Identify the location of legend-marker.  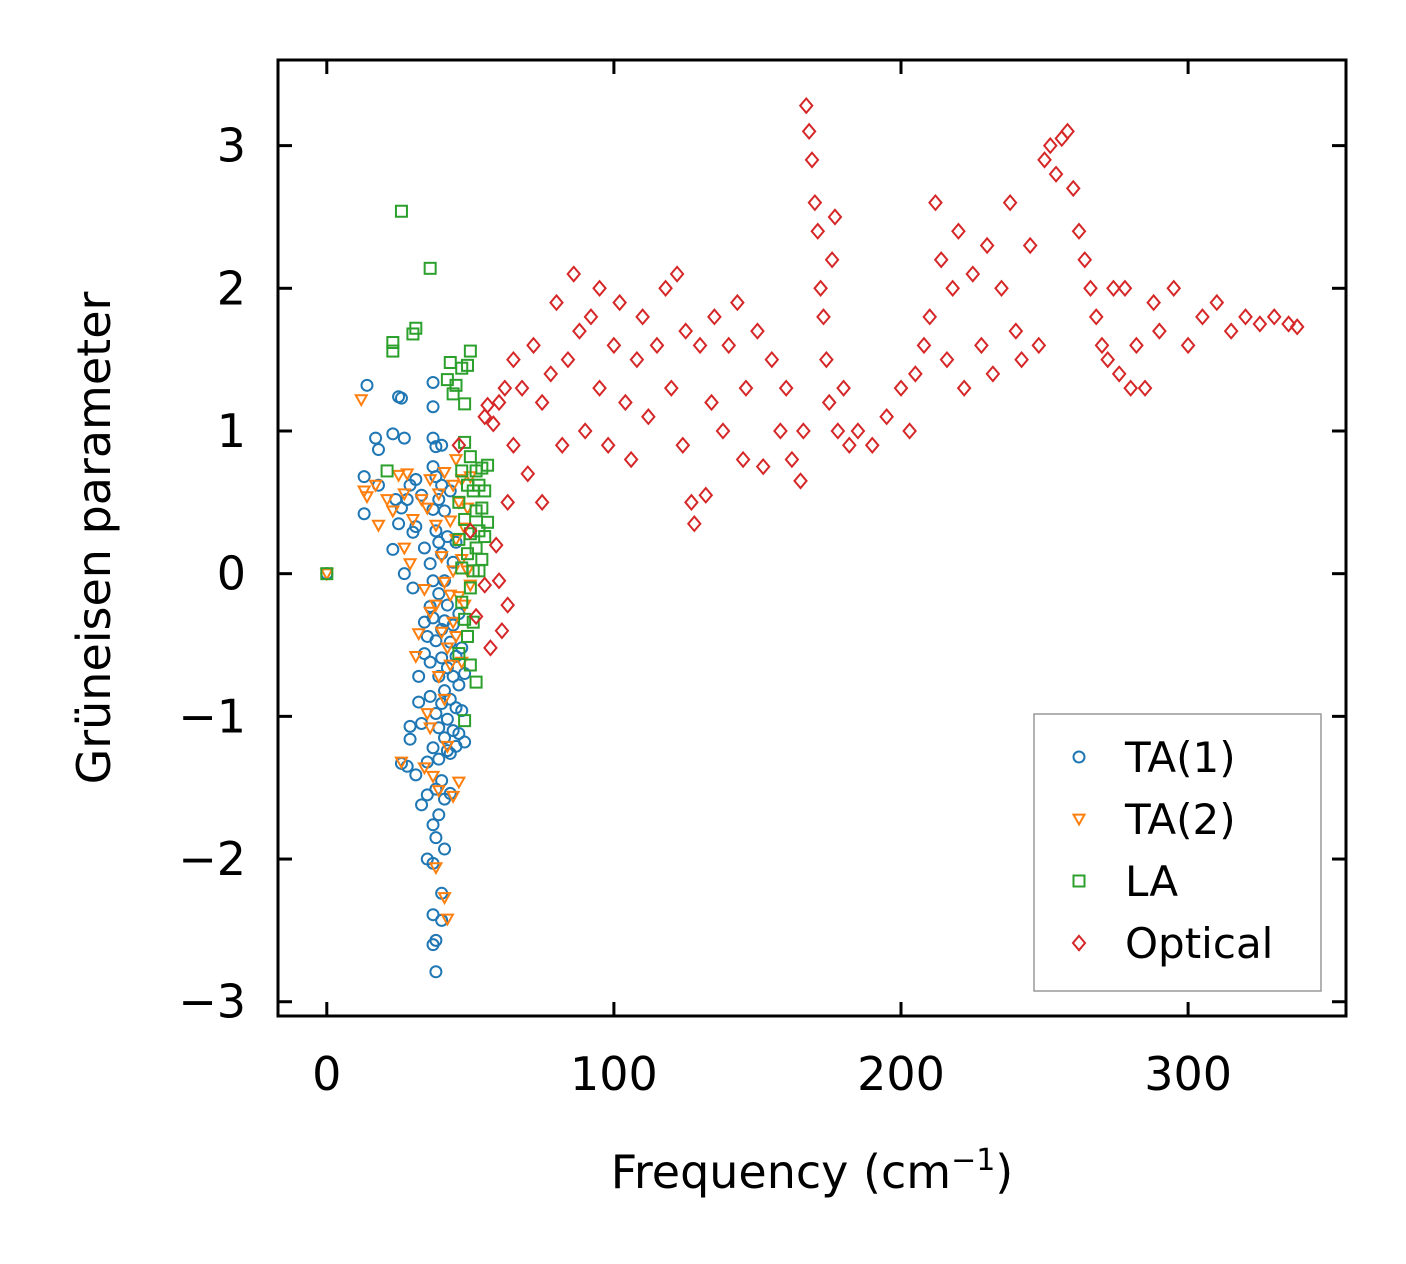
(1079, 757).